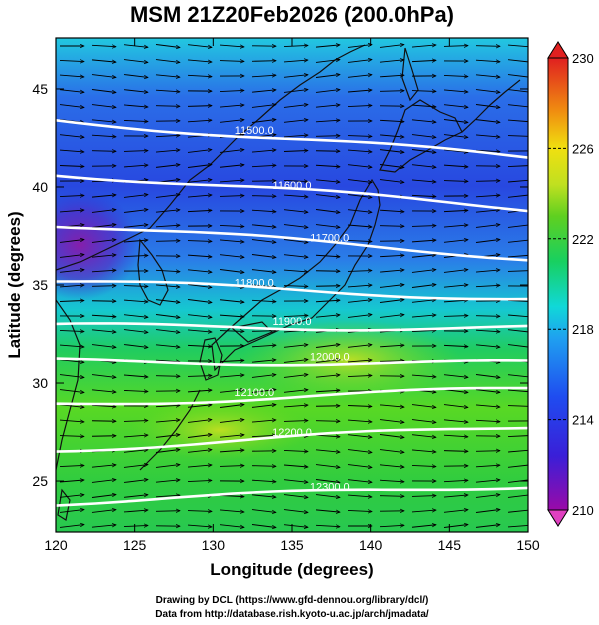  Describe the element at coordinates (583, 148) in the screenshot. I see `colorbar-tick-label: 226` at that location.